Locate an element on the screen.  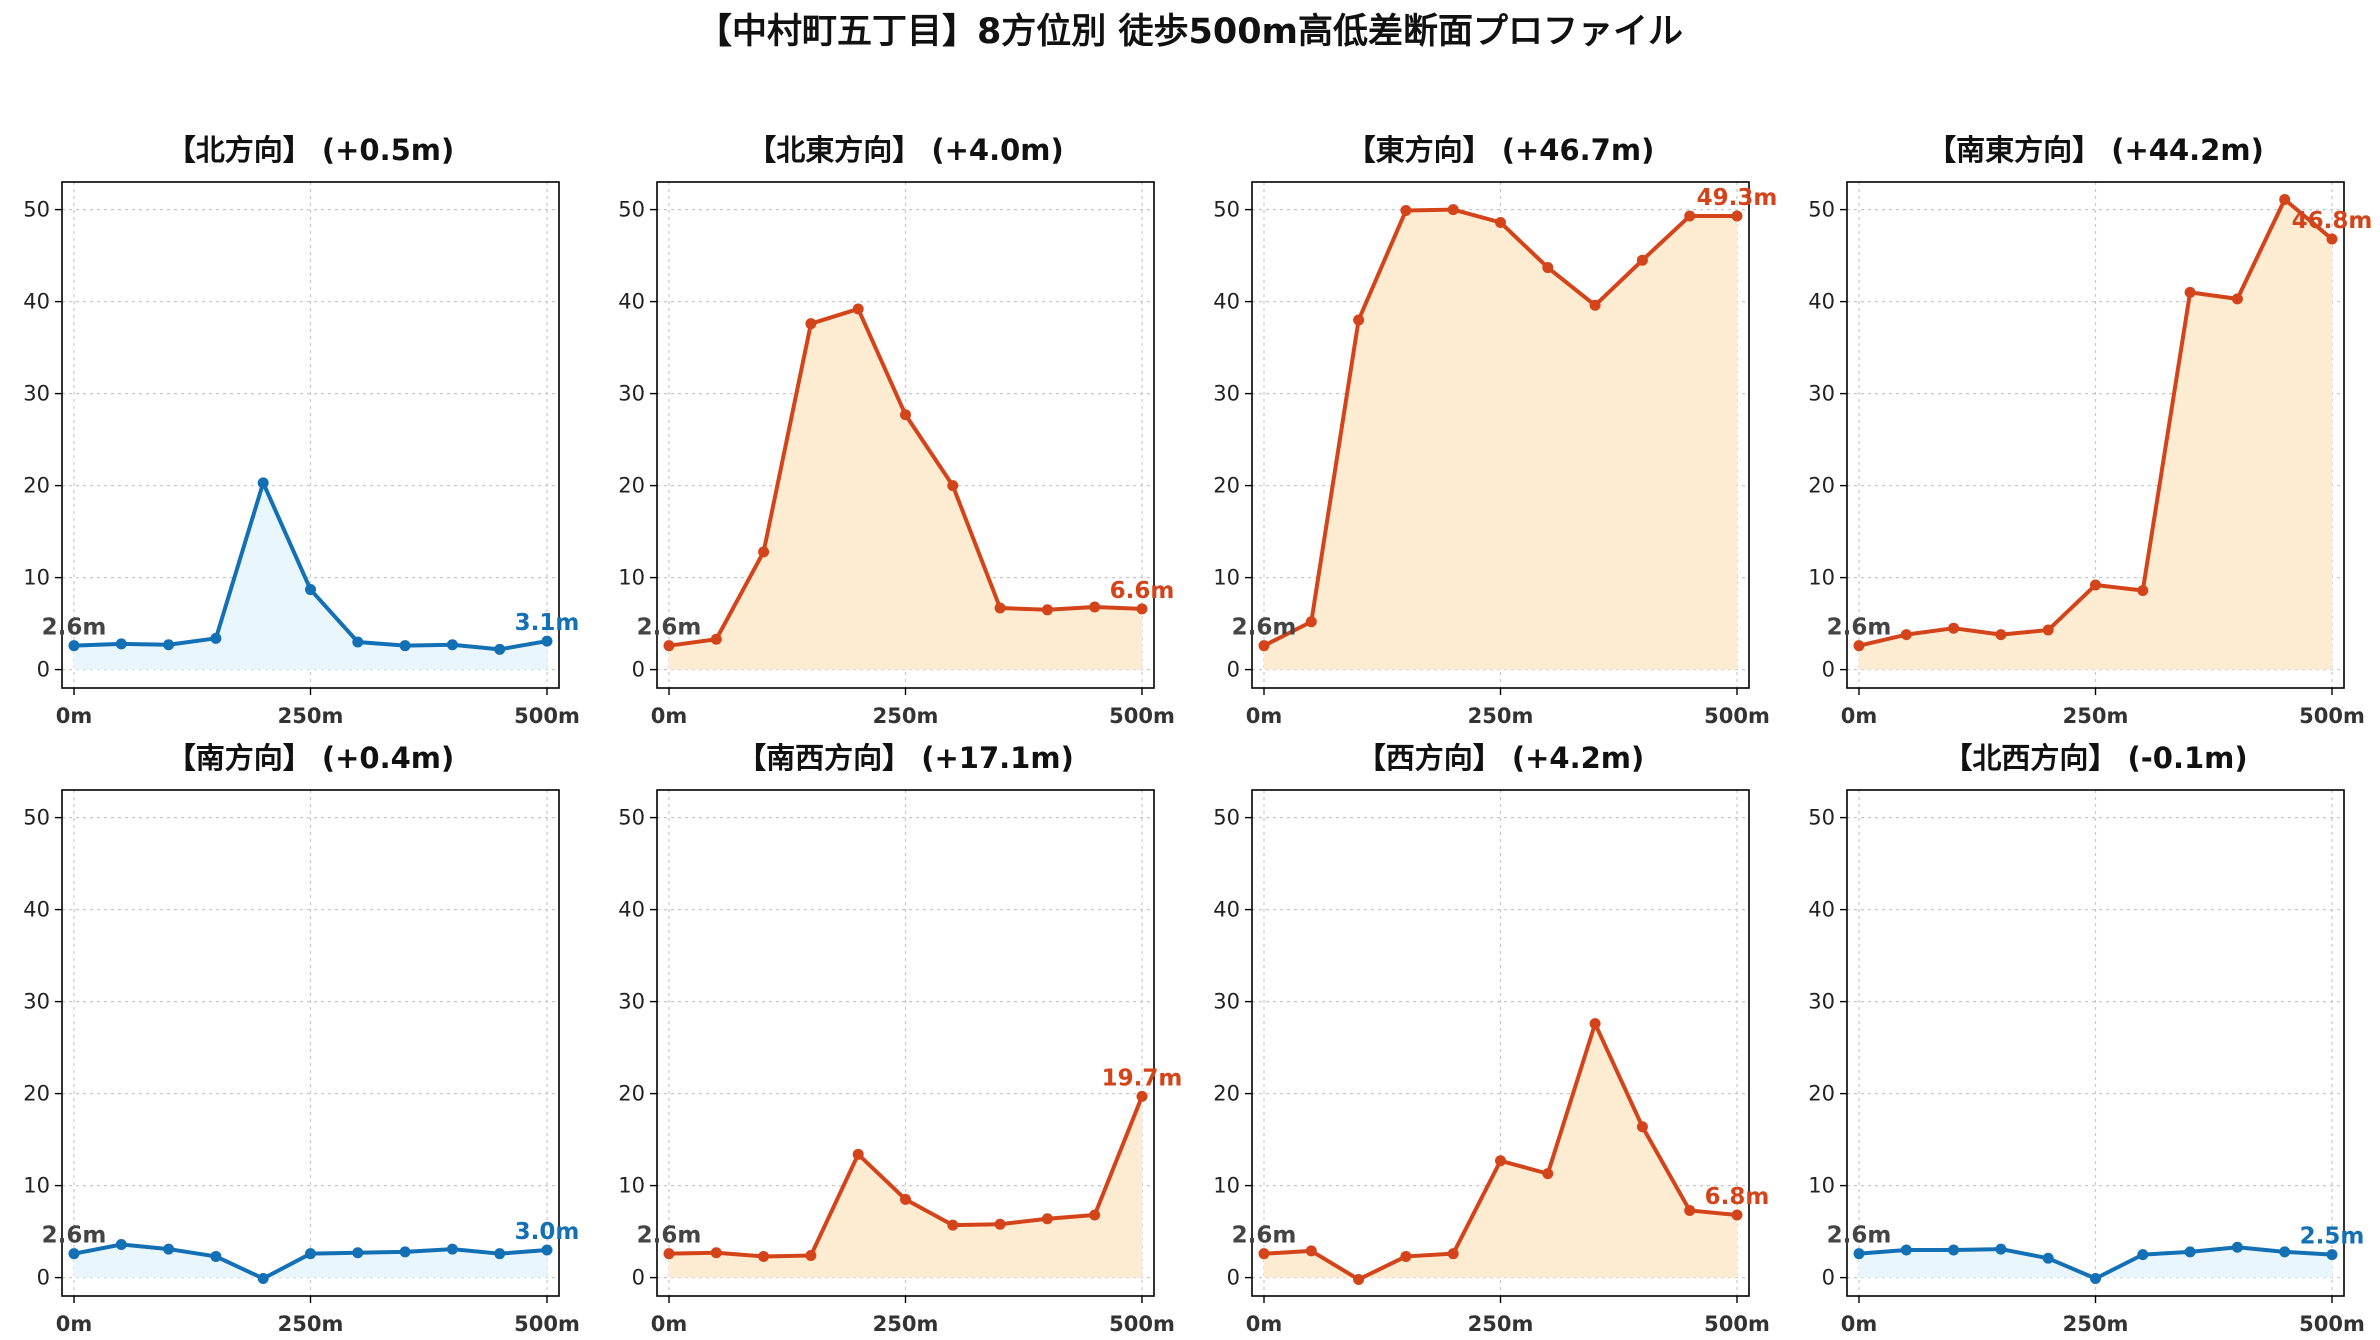
end-elevation-label: 6.6m is located at coordinates (1142, 591).